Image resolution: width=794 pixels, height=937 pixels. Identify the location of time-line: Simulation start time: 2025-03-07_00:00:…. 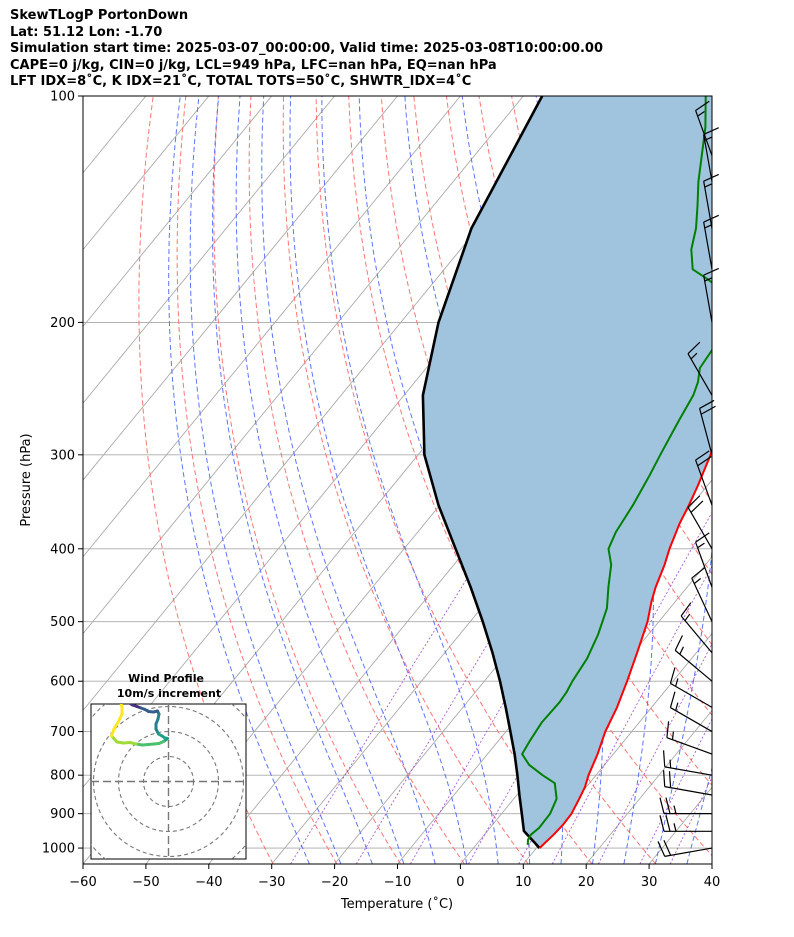
(306, 49).